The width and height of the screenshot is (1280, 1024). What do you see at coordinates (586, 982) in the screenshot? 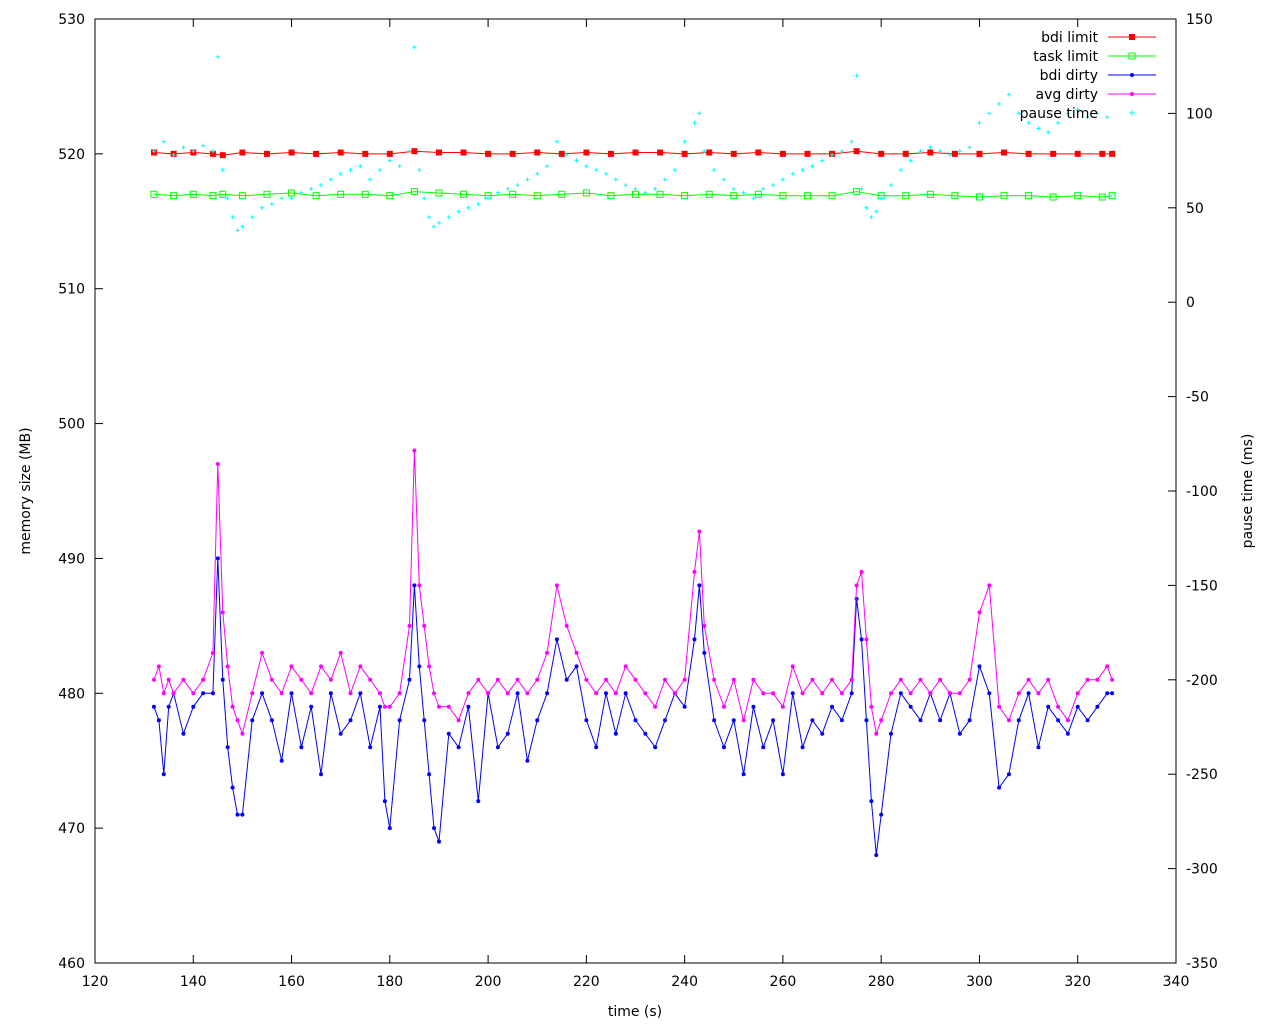
I see `x-tick-label: 220` at bounding box center [586, 982].